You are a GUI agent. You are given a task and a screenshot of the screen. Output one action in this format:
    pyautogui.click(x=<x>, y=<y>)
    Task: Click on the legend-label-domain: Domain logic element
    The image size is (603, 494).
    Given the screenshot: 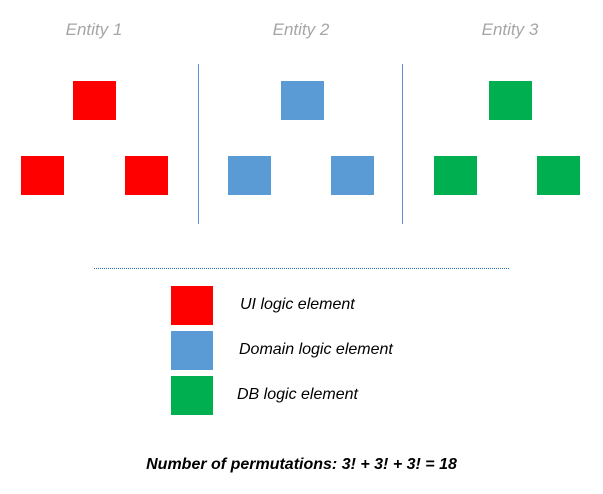 What is the action you would take?
    pyautogui.click(x=316, y=349)
    